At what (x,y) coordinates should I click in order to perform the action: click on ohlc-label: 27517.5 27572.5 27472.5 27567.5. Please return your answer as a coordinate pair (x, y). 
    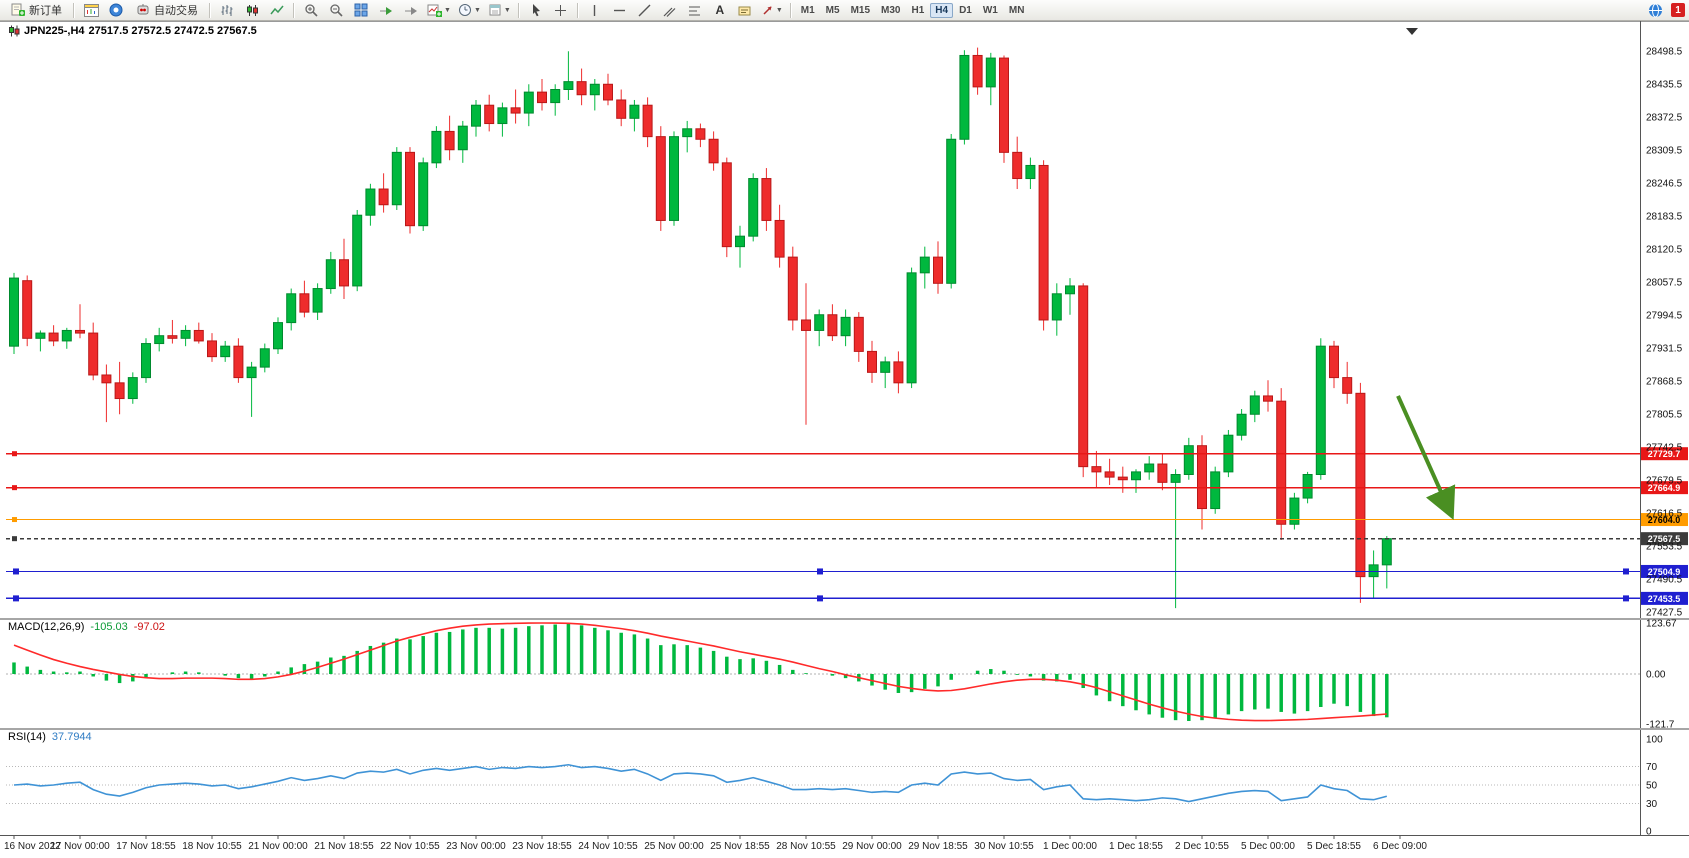
    Looking at the image, I should click on (172, 31).